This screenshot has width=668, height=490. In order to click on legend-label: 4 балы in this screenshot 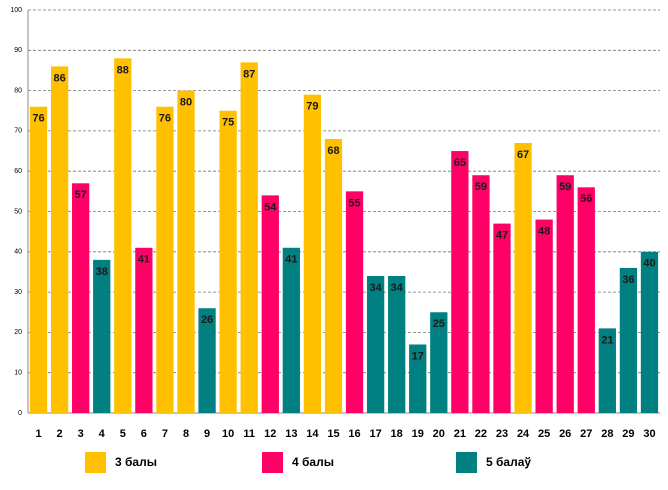, I will do `click(313, 462)`.